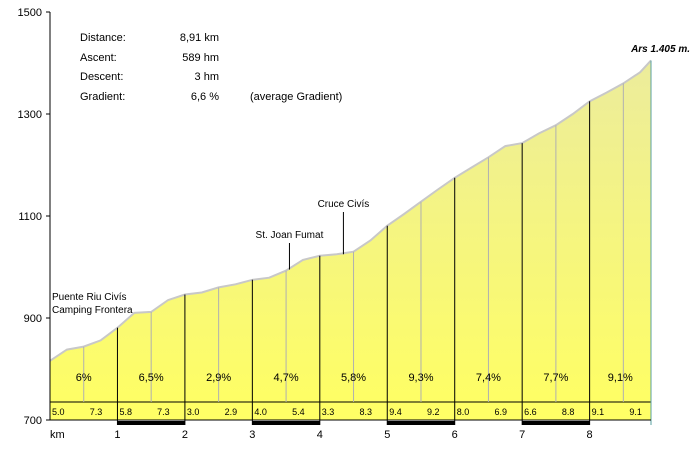  Describe the element at coordinates (555, 378) in the screenshot. I see `segment-gradient-label: 7,7%` at that location.